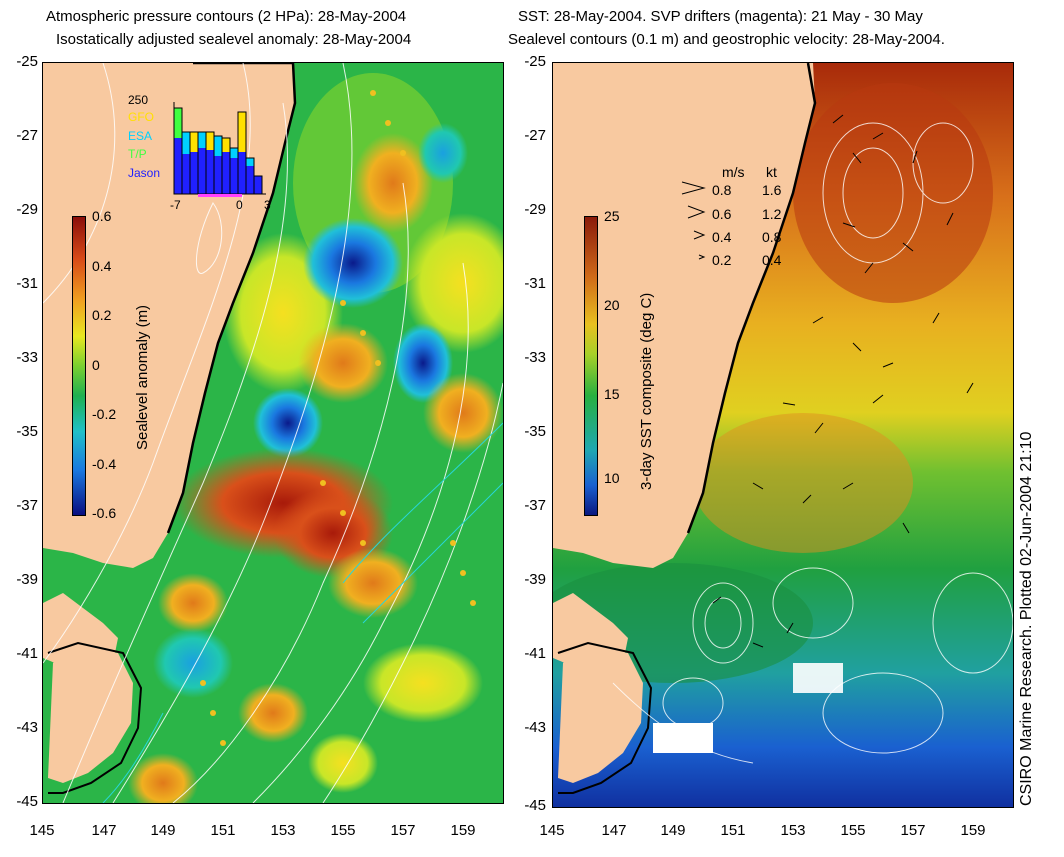  What do you see at coordinates (104, 830) in the screenshot?
I see `left-x-tick: 147` at bounding box center [104, 830].